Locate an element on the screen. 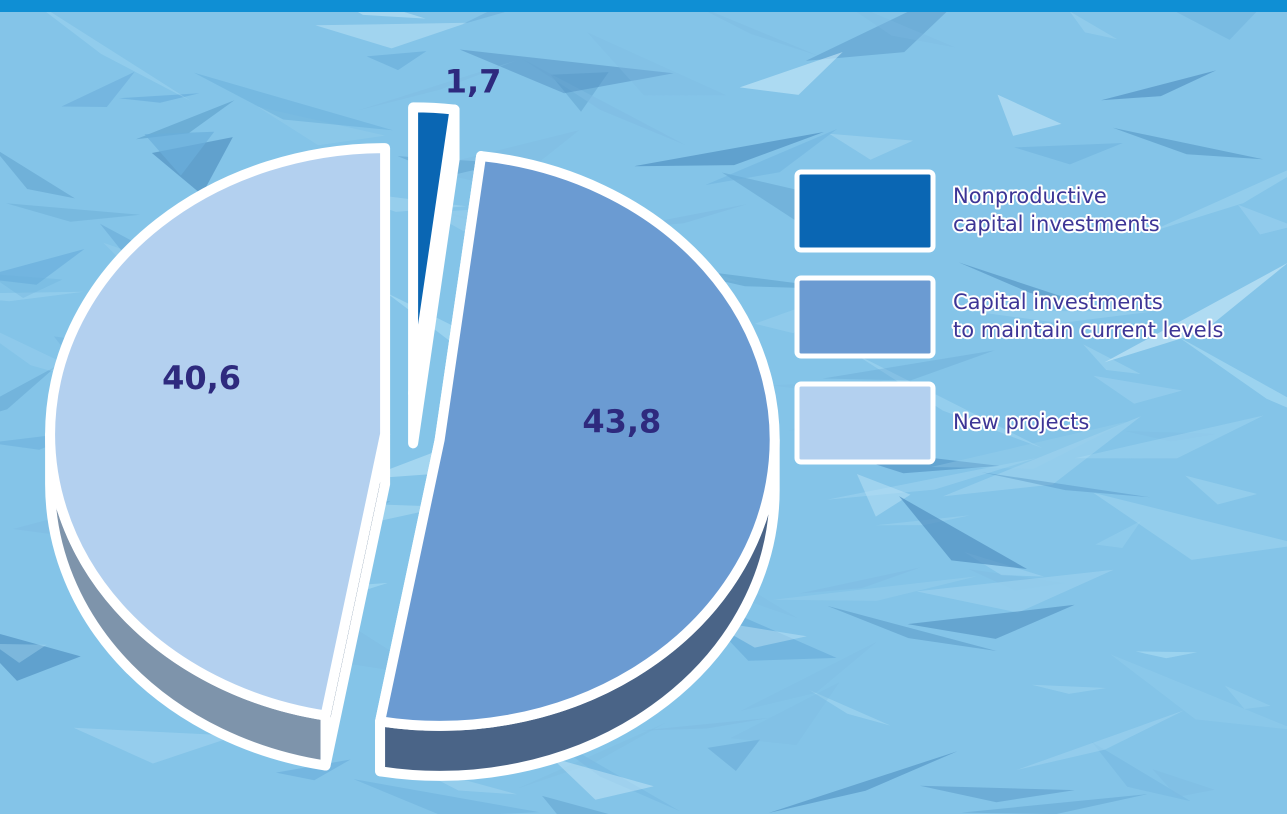 The image size is (1287, 814). legend-label: Capital investments is located at coordinates (1058, 302).